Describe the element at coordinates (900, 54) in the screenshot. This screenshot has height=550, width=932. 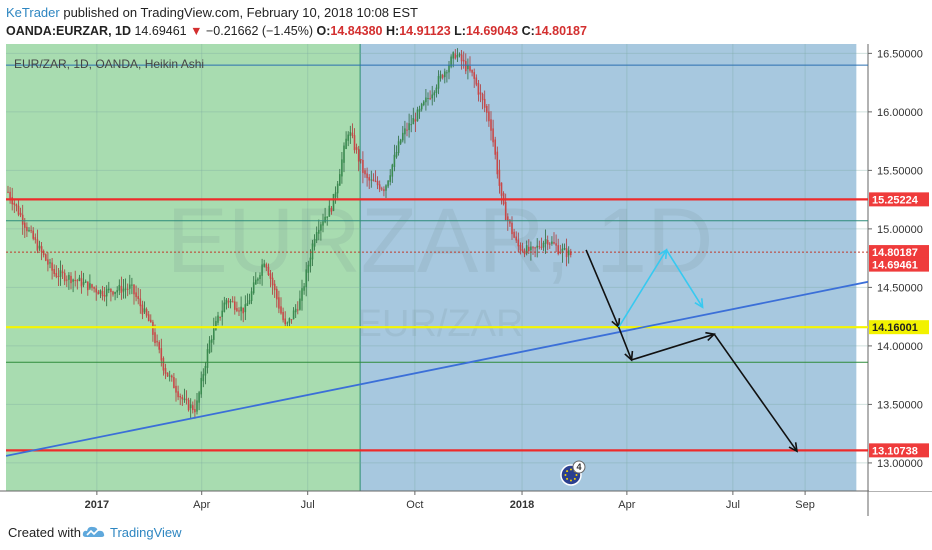
I see `price-tick-label: 16.50000` at that location.